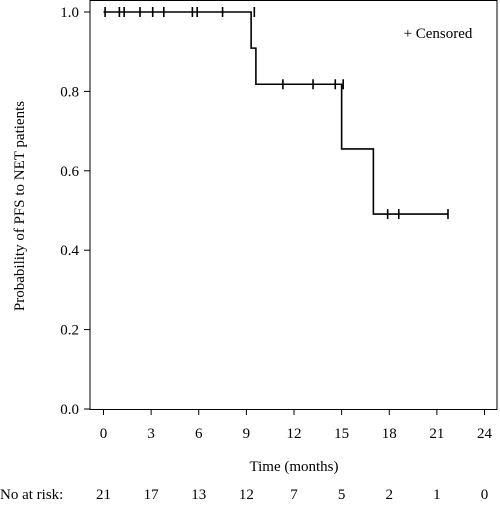 The width and height of the screenshot is (500, 509). Describe the element at coordinates (436, 434) in the screenshot. I see `x-tick-label: 21` at that location.